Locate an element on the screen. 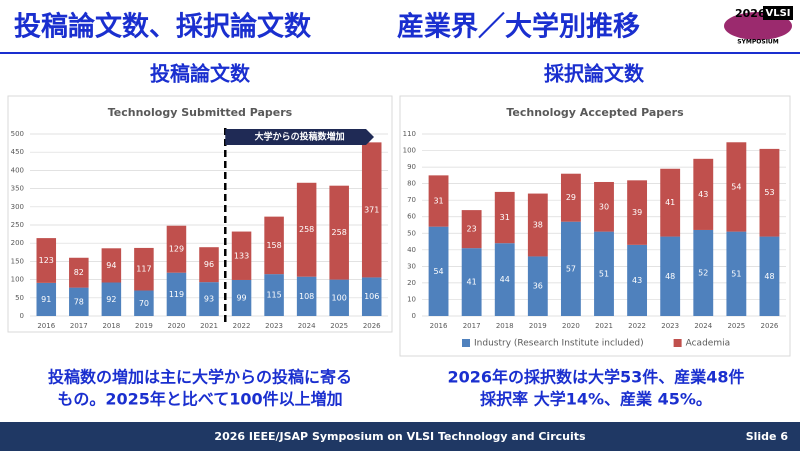 This screenshot has height=451, width=800. value-label: 106 is located at coordinates (371, 296).